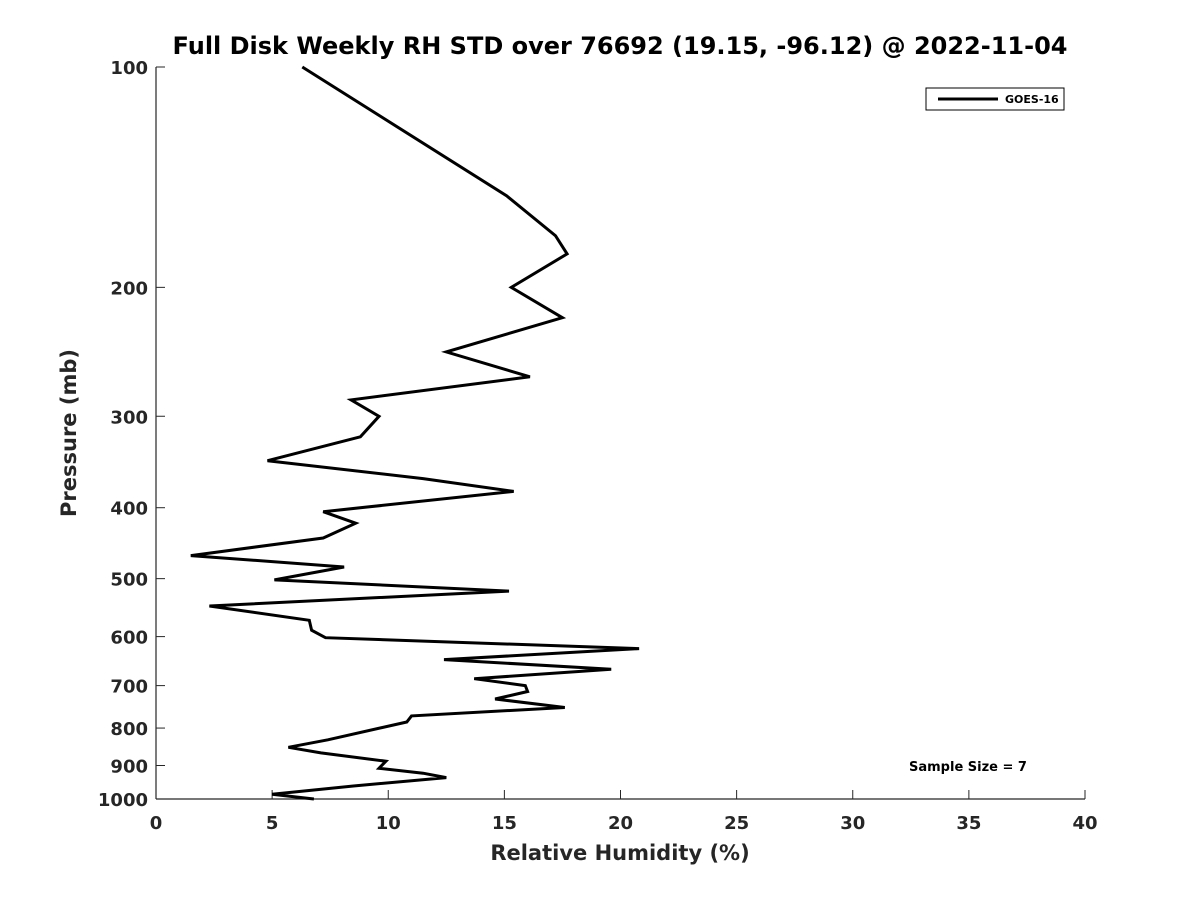  Describe the element at coordinates (1032, 99) in the screenshot. I see `legend-label-goes-16: GOES-16` at that location.